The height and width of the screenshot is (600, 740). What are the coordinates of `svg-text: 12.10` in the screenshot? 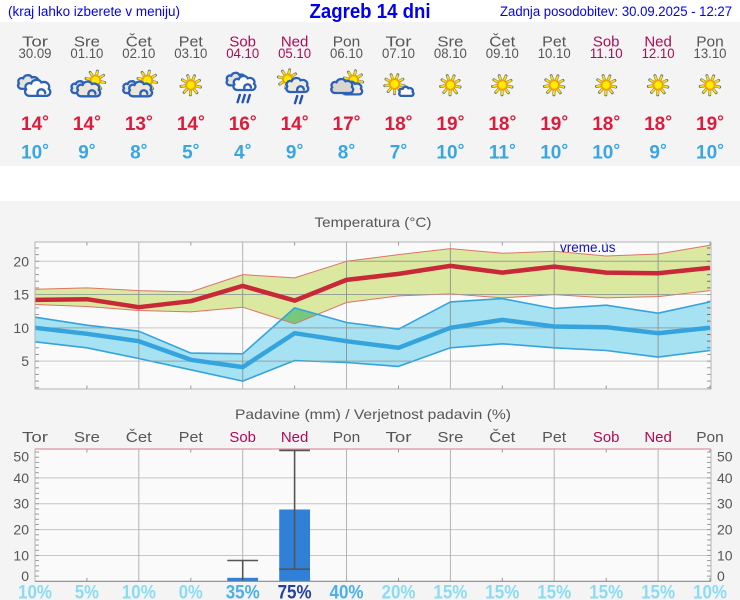 It's located at (658, 53).